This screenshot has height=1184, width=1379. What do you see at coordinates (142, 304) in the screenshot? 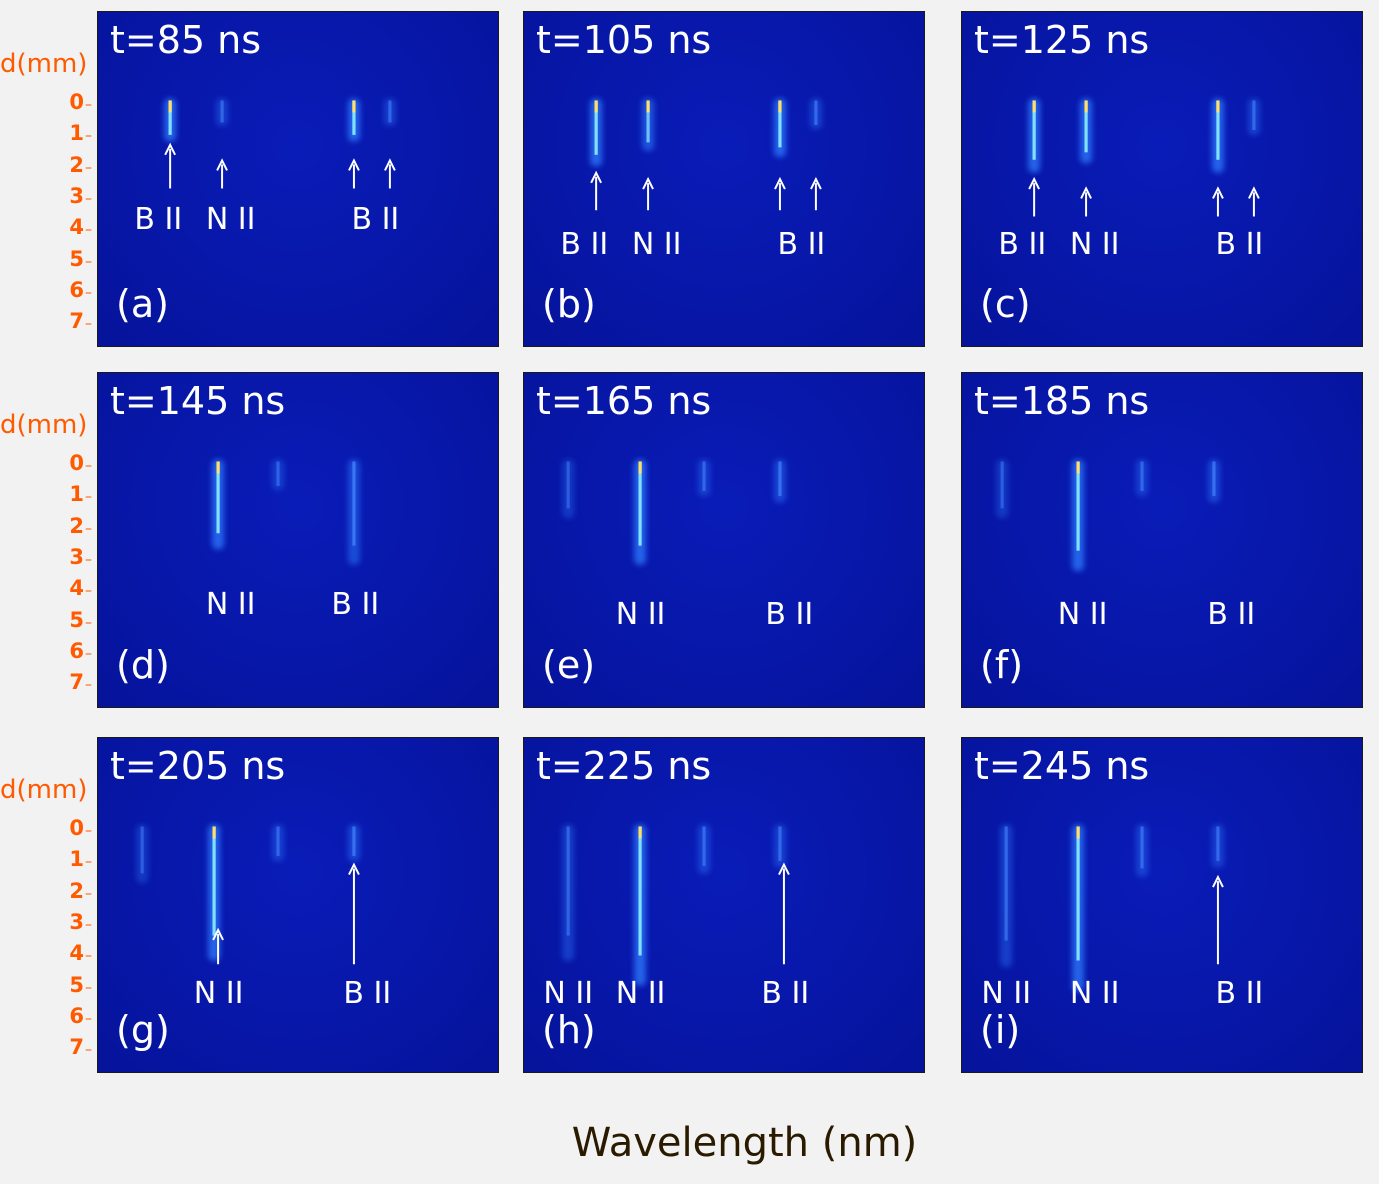
I see `panel-id: (a)` at bounding box center [142, 304].